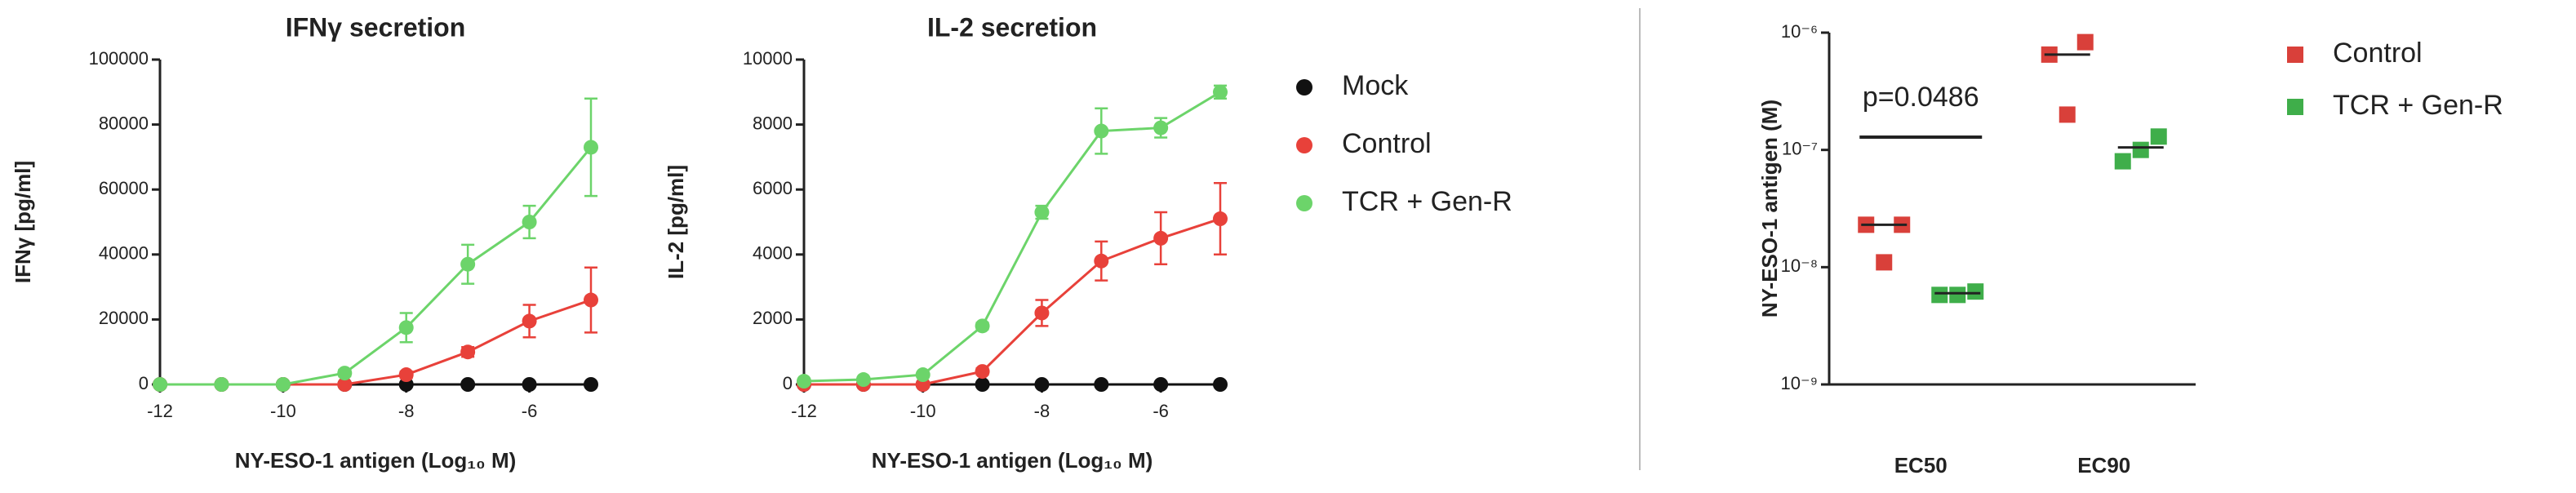  I want to click on y-tick-label: 40000, so click(124, 253).